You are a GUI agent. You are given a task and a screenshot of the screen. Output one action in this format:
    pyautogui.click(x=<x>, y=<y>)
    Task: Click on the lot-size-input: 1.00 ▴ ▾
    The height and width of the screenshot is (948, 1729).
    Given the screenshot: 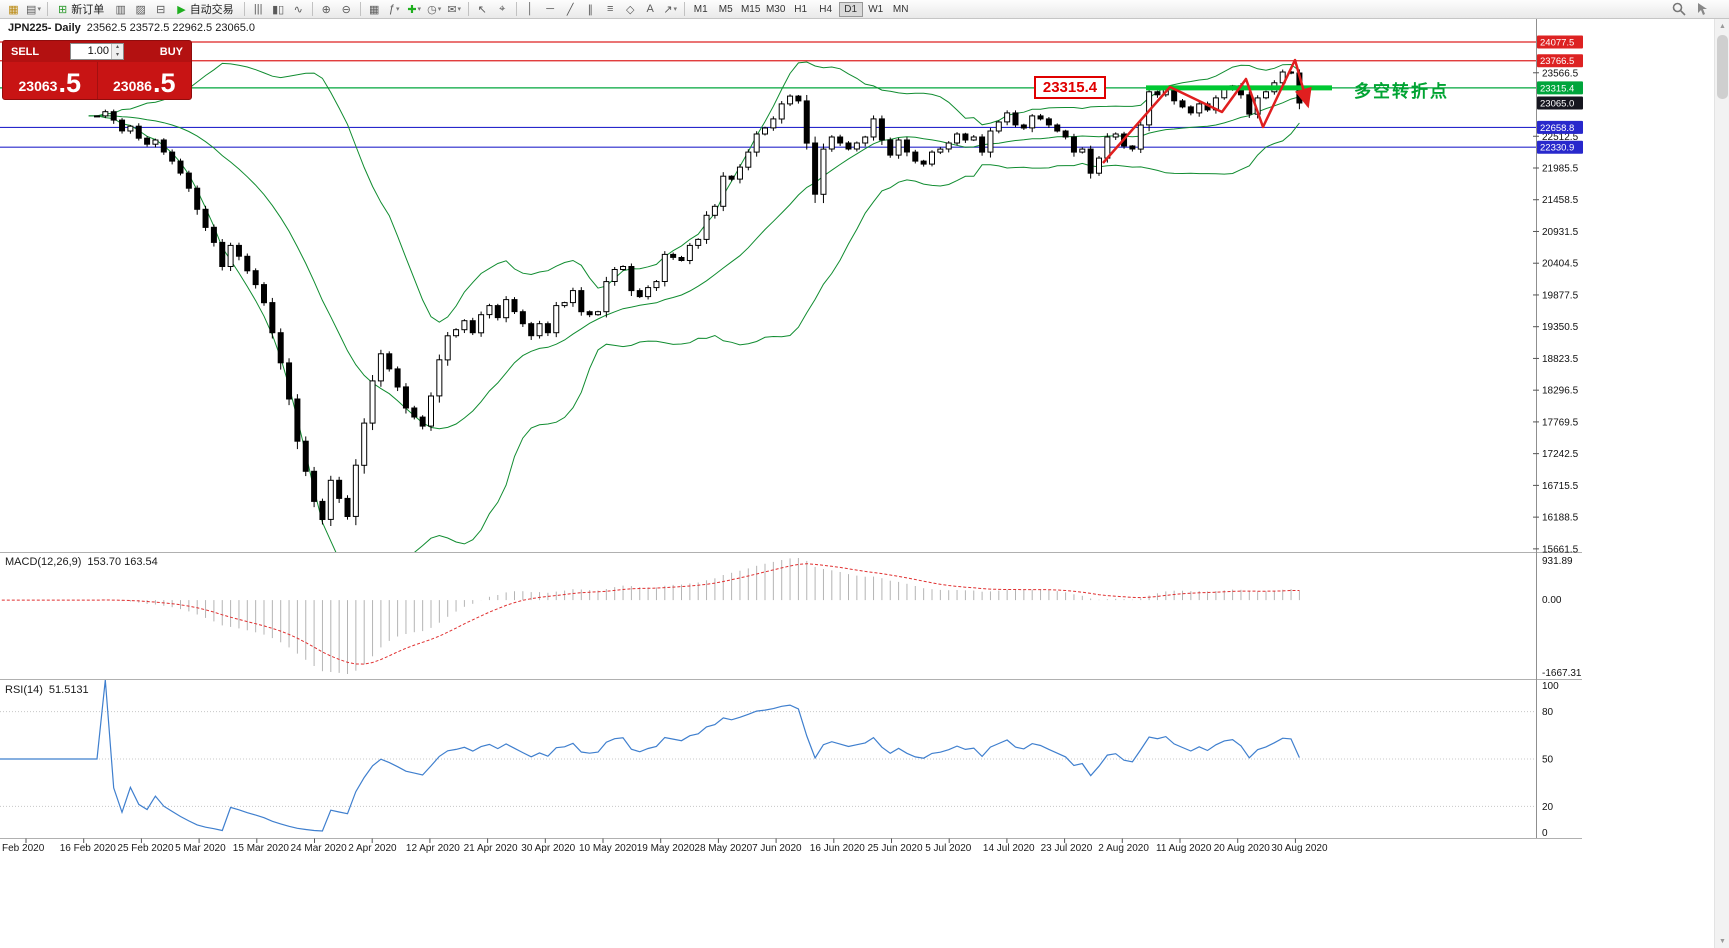 What is the action you would take?
    pyautogui.click(x=97, y=51)
    